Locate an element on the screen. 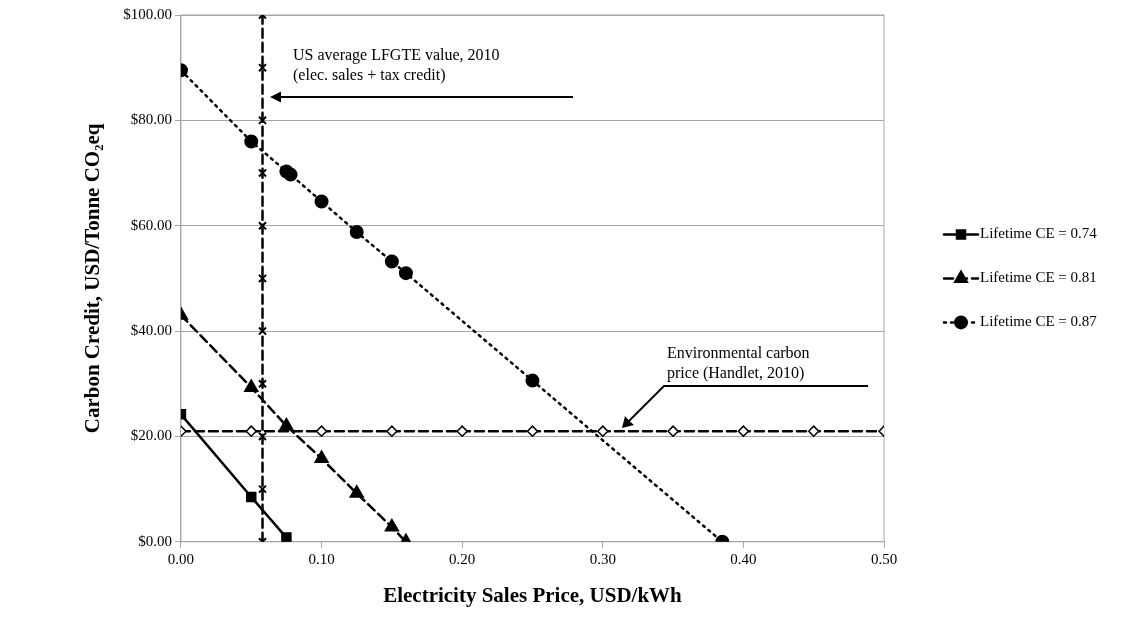  x-axis-title: Electricity Sales Price, USD/kWh is located at coordinates (533, 594).